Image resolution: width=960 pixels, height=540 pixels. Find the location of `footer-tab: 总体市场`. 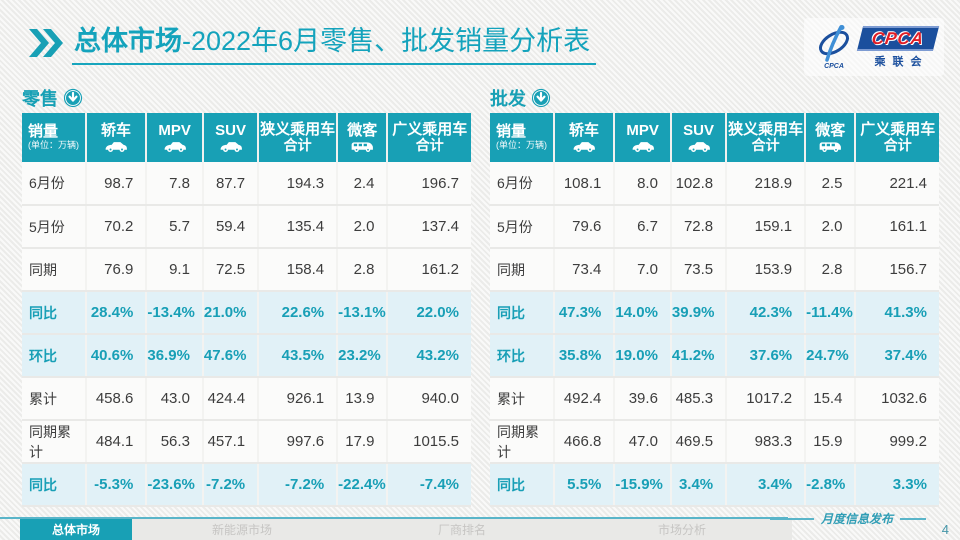

footer-tab: 总体市场 is located at coordinates (76, 529).